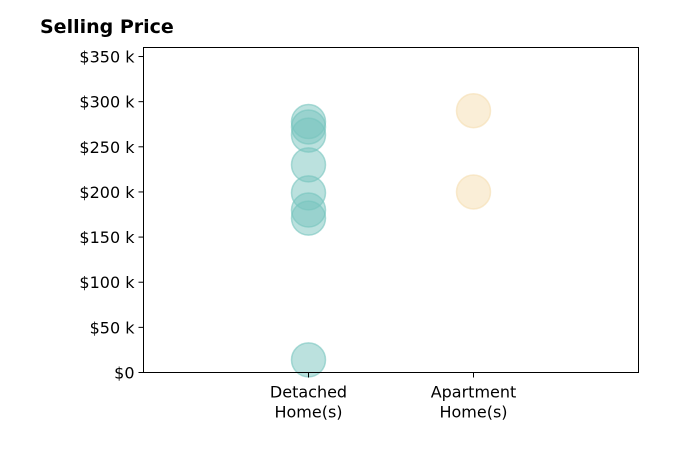  Describe the element at coordinates (107, 237) in the screenshot. I see `y-tick-label-3: $150 k` at that location.